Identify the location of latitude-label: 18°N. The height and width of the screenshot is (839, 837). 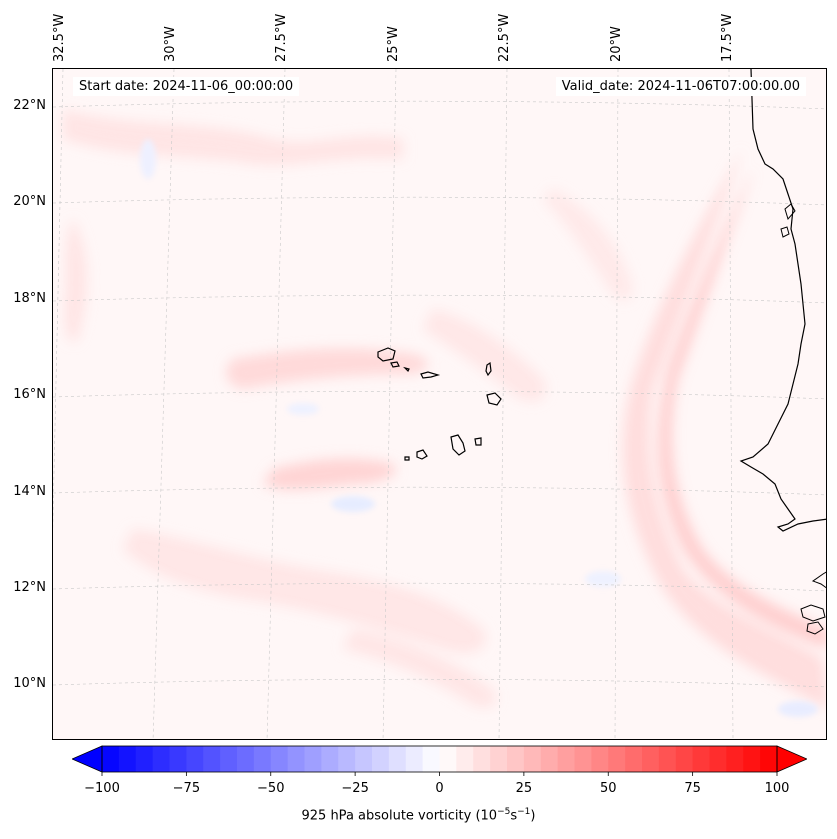
(29, 298).